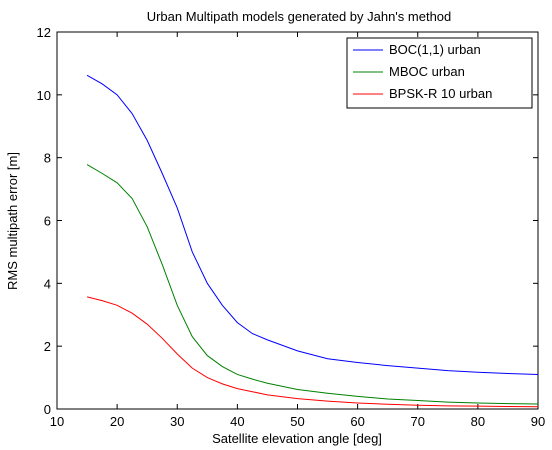 This screenshot has width=552, height=450. Describe the element at coordinates (47, 283) in the screenshot. I see `y-tick-label: 4` at that location.